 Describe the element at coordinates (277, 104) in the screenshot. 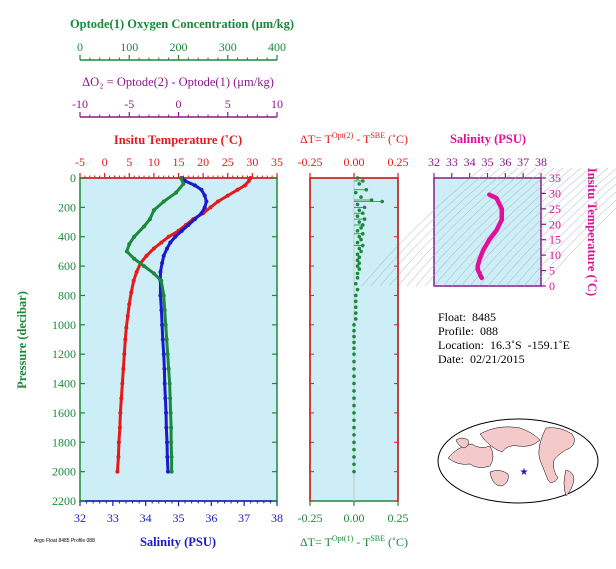

I see `delta-o2-tick-label: 10` at that location.